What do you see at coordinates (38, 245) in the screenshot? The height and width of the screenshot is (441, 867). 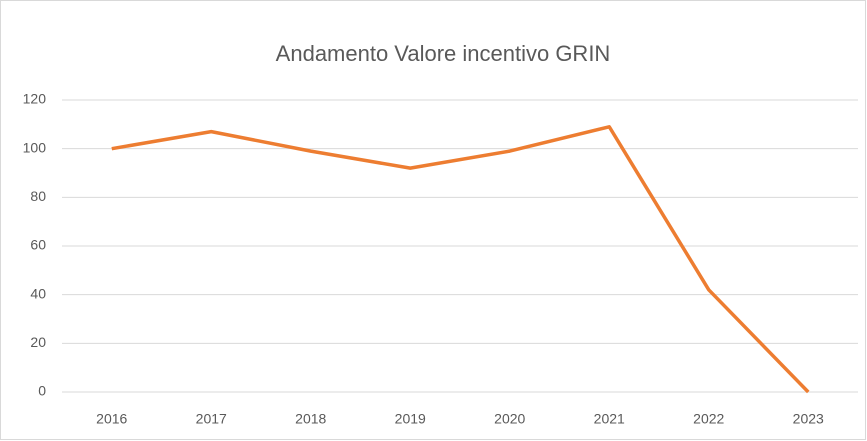 I see `y-tick-label: 60` at bounding box center [38, 245].